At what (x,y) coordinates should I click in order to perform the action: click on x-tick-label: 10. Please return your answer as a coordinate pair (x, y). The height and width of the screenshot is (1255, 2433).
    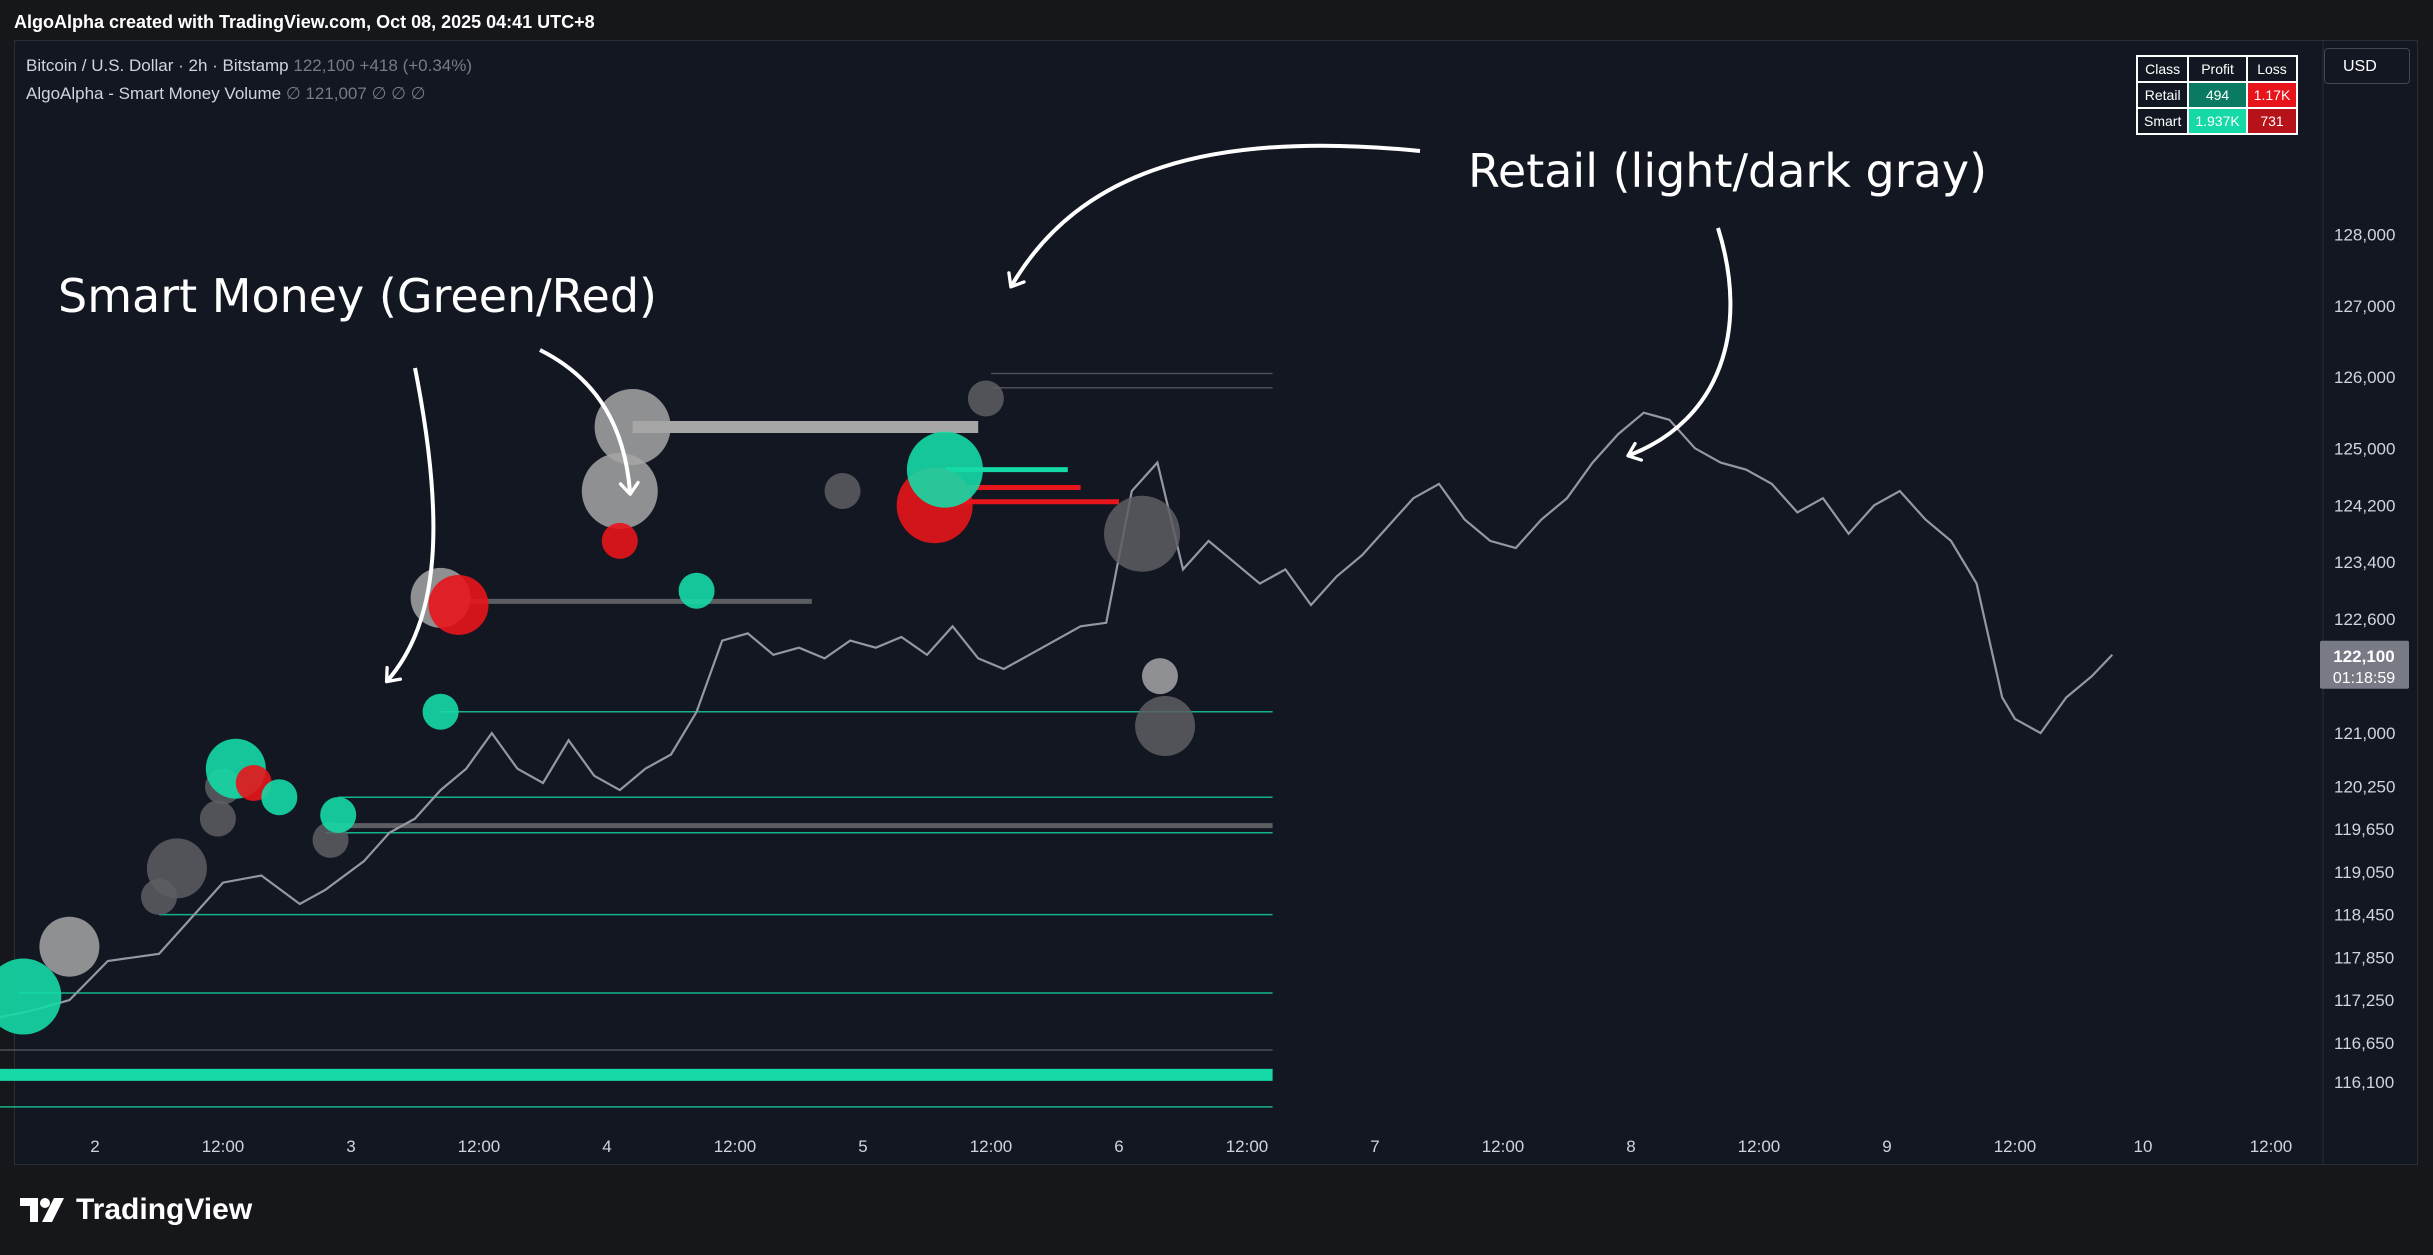
    Looking at the image, I should click on (2143, 1146).